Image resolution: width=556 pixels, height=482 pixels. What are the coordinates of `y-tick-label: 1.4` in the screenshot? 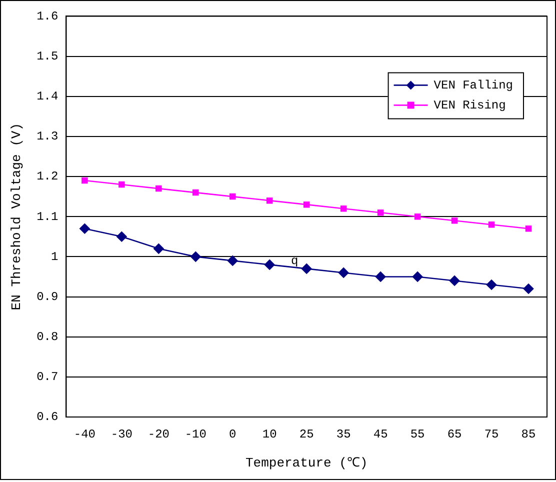 It's located at (47, 97).